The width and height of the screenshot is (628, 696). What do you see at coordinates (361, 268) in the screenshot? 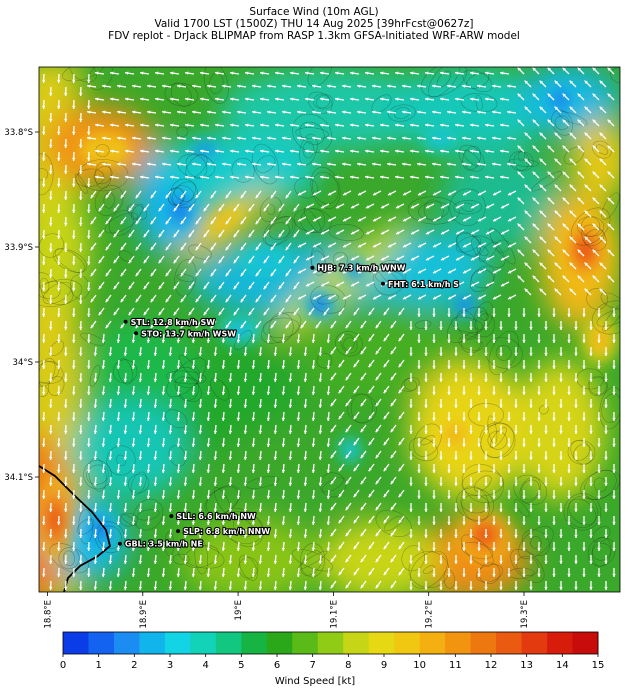
I see `station-label: HJB: 7.3 km/h WNW` at bounding box center [361, 268].